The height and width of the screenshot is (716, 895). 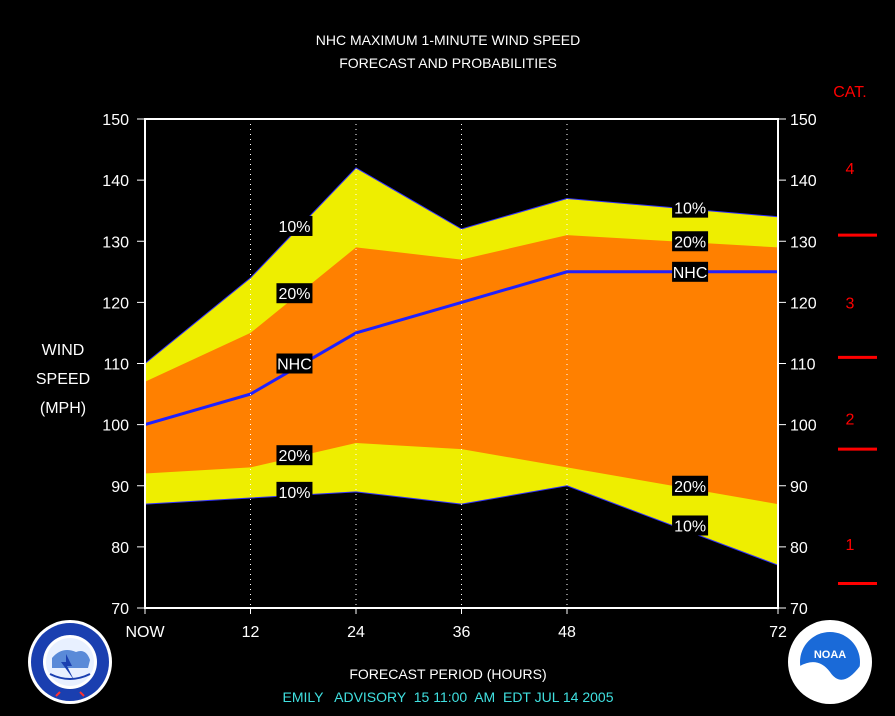 What do you see at coordinates (145, 632) in the screenshot?
I see `x-tick-label: NOW` at bounding box center [145, 632].